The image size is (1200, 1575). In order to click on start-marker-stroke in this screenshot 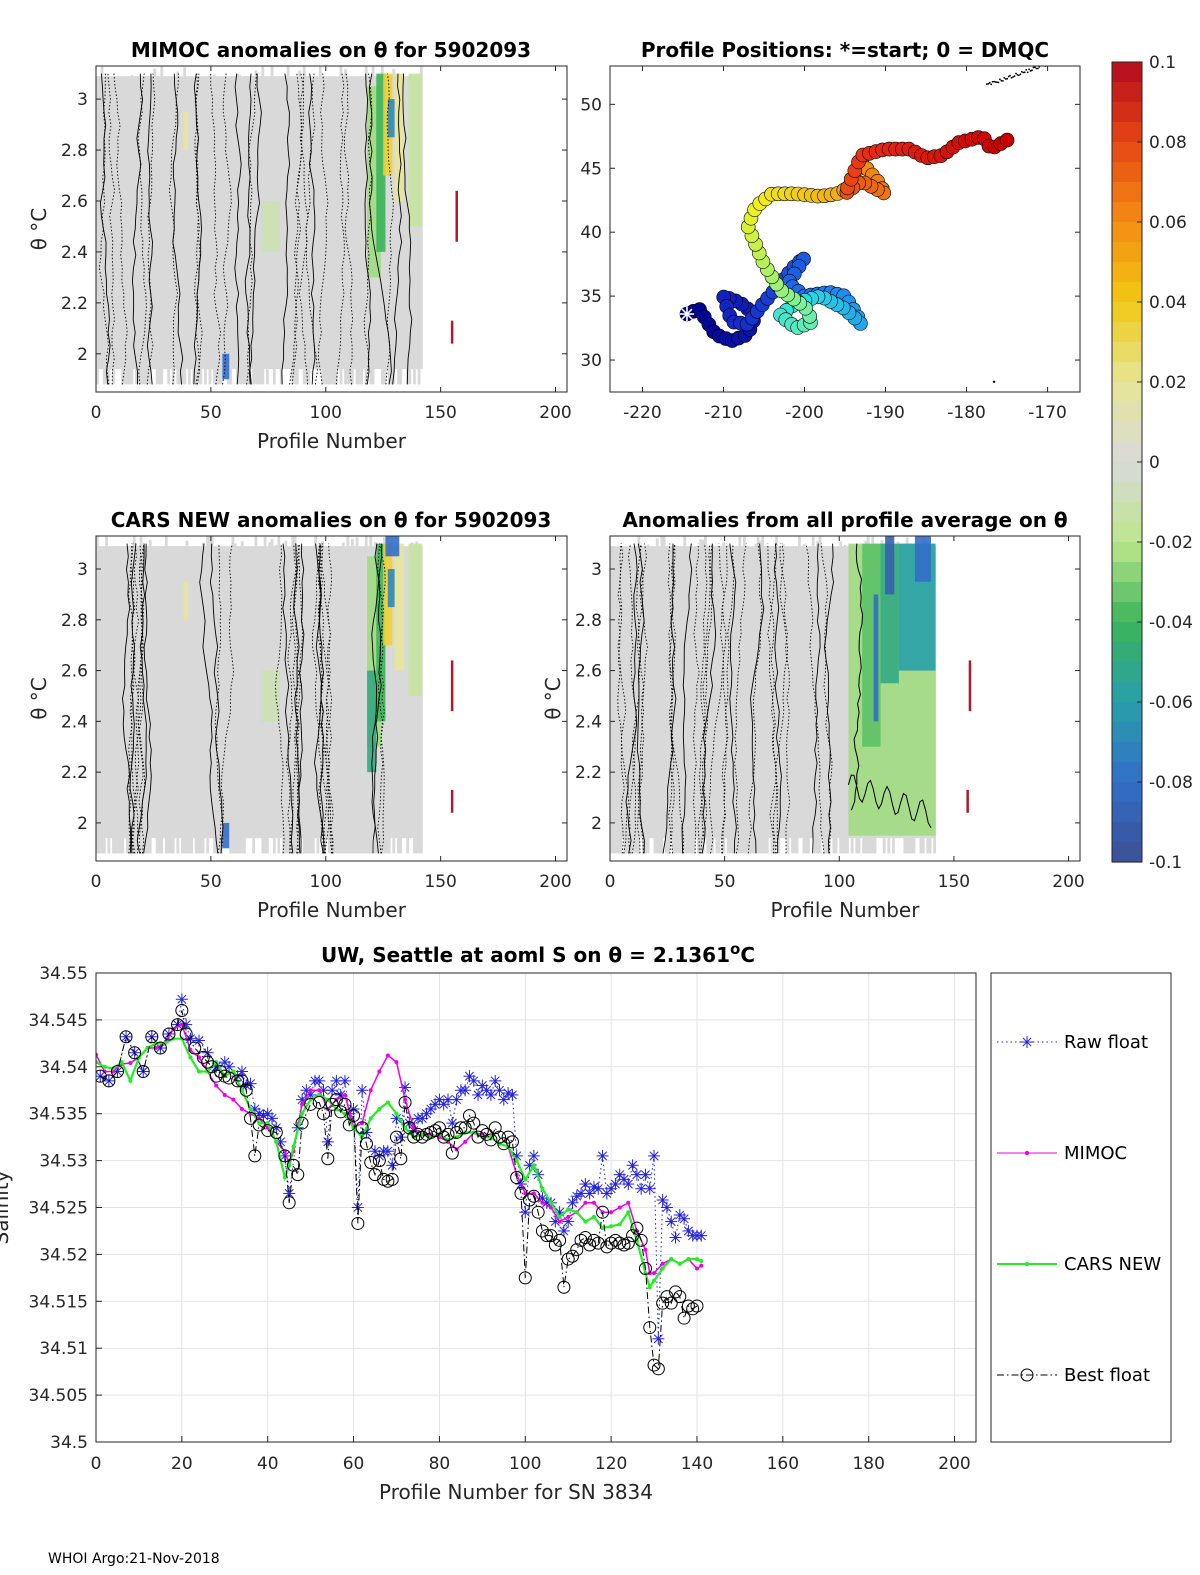, I will do `click(687, 314)`.